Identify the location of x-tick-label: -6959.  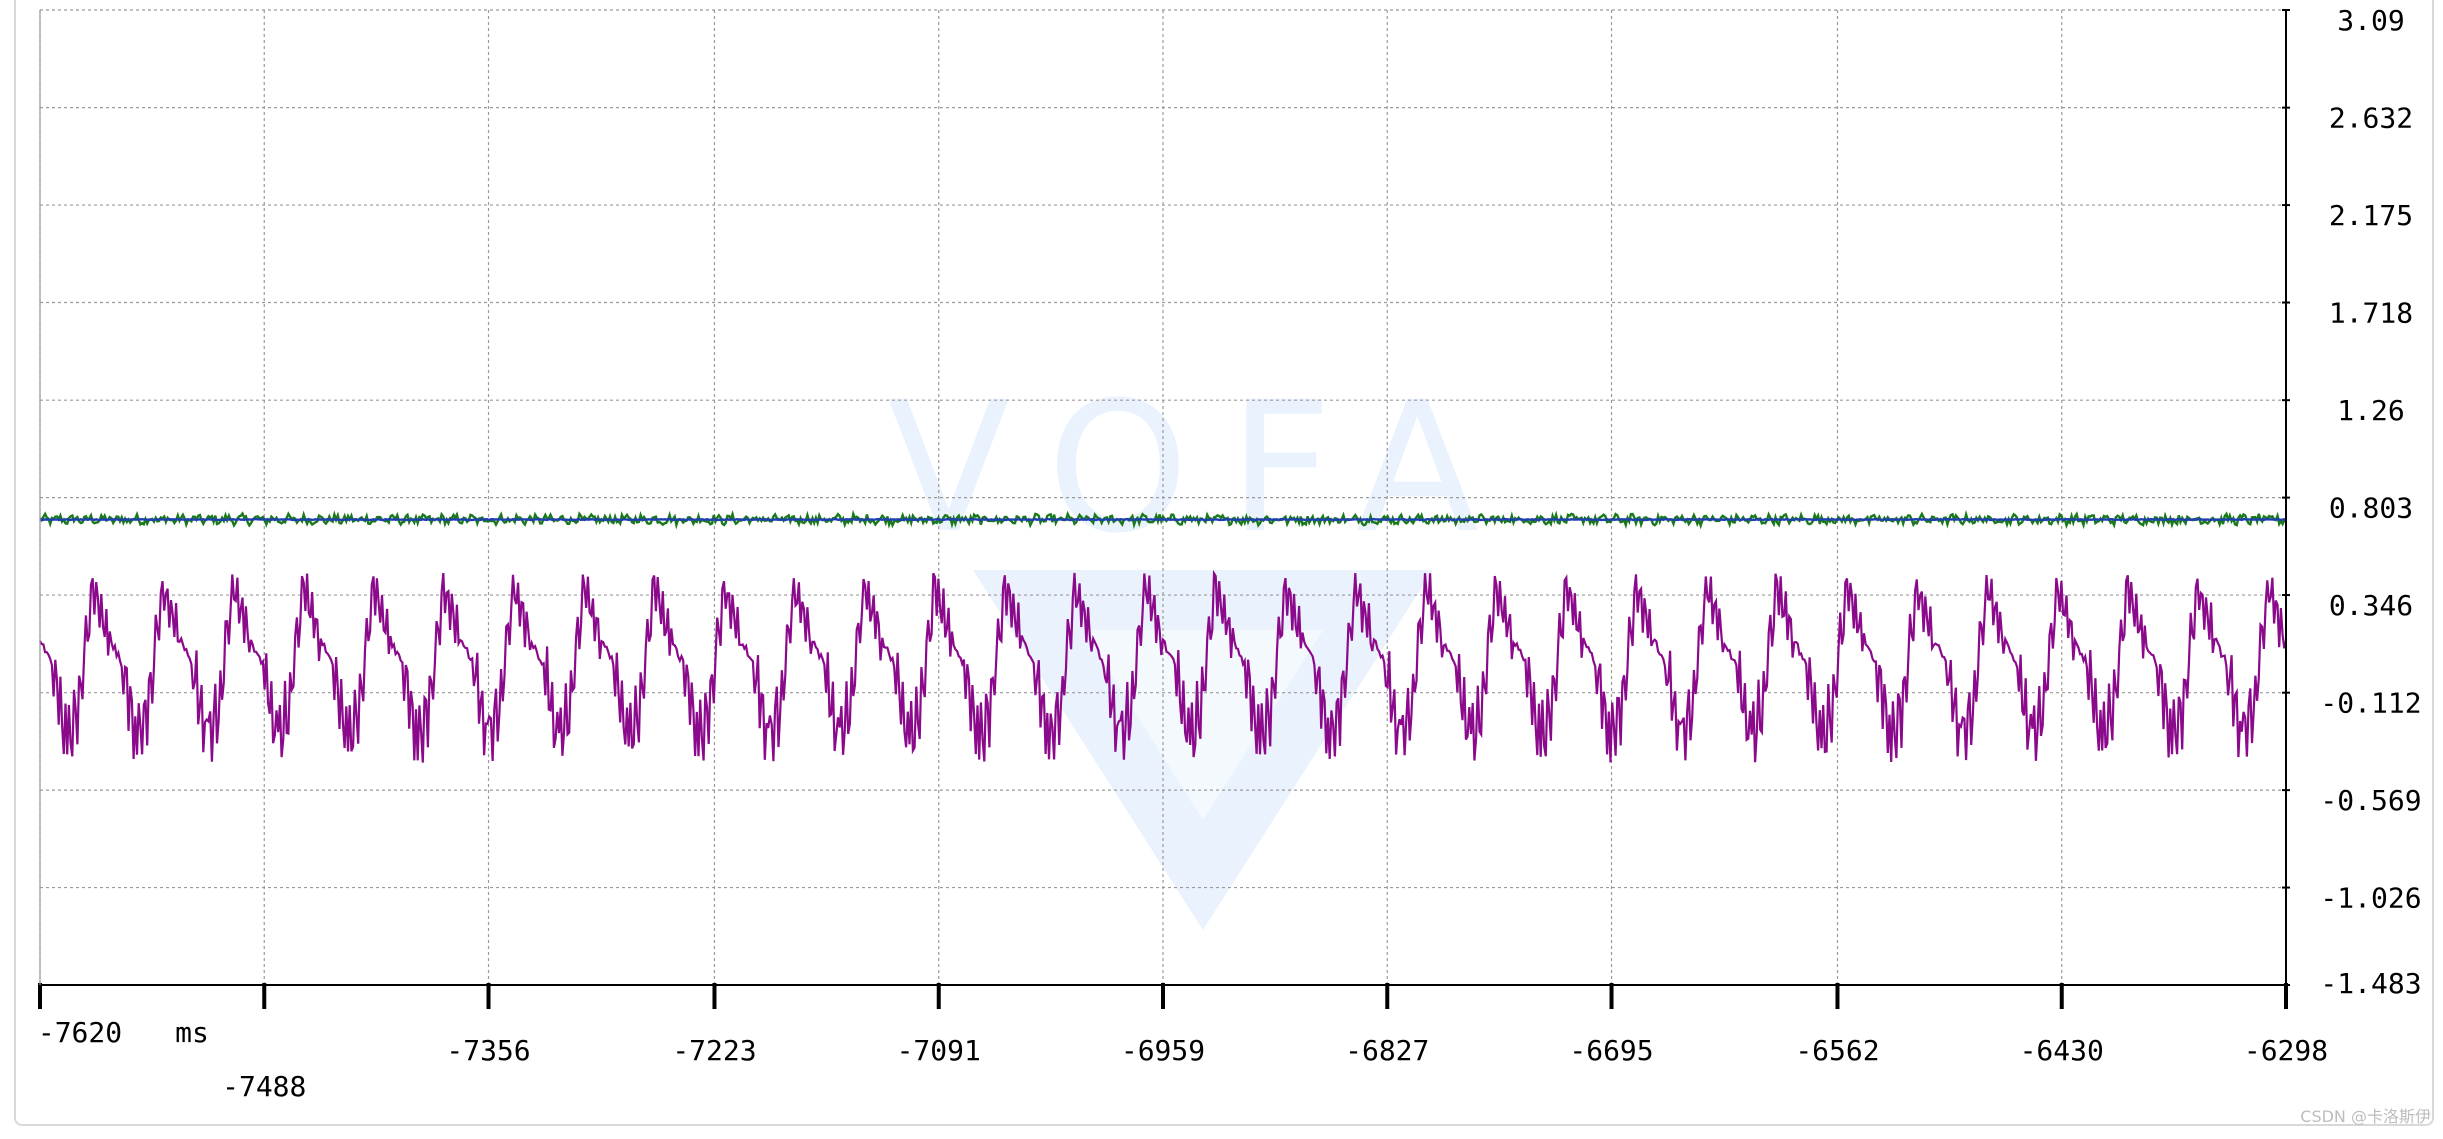
(1163, 1050).